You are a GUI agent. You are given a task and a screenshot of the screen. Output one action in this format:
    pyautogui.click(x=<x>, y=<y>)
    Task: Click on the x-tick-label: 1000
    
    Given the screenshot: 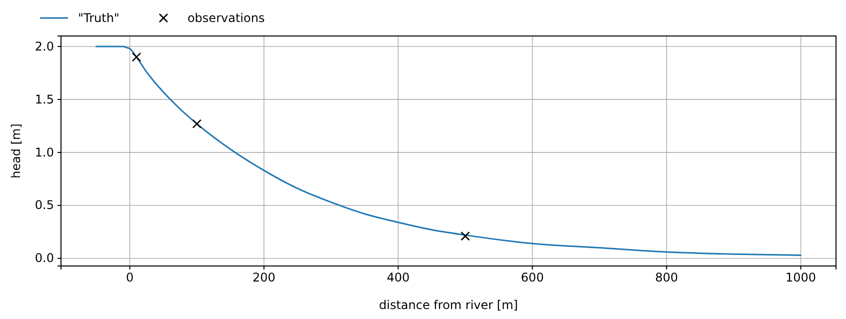 What is the action you would take?
    pyautogui.click(x=801, y=277)
    